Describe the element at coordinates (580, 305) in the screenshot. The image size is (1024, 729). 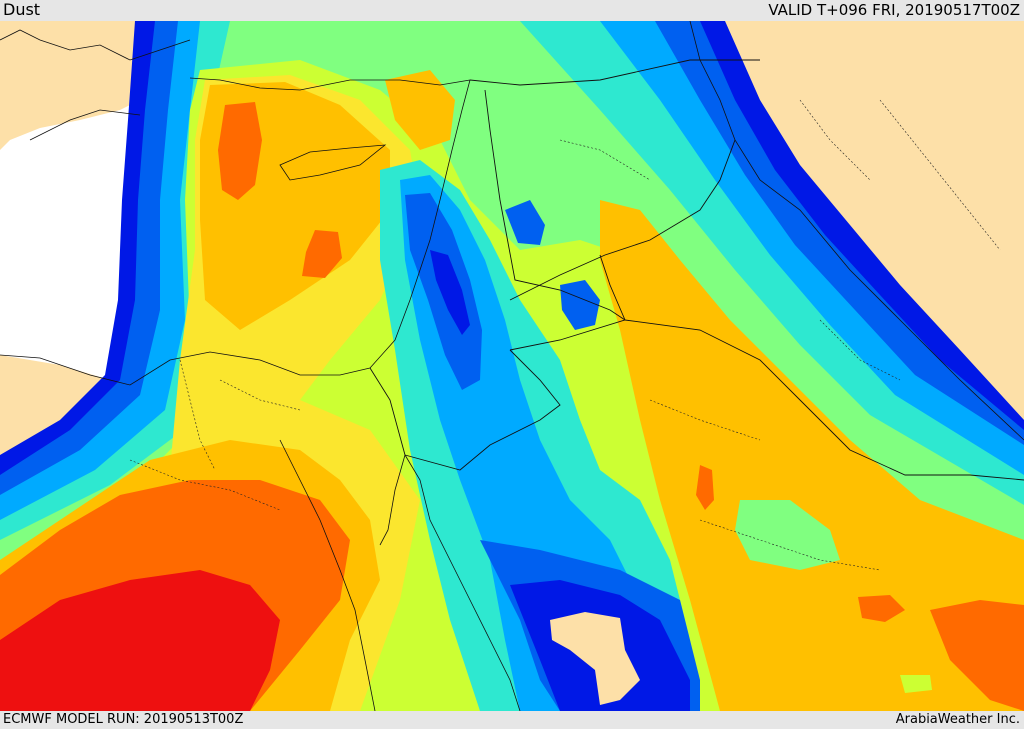
I see `arabia-blue-cell` at that location.